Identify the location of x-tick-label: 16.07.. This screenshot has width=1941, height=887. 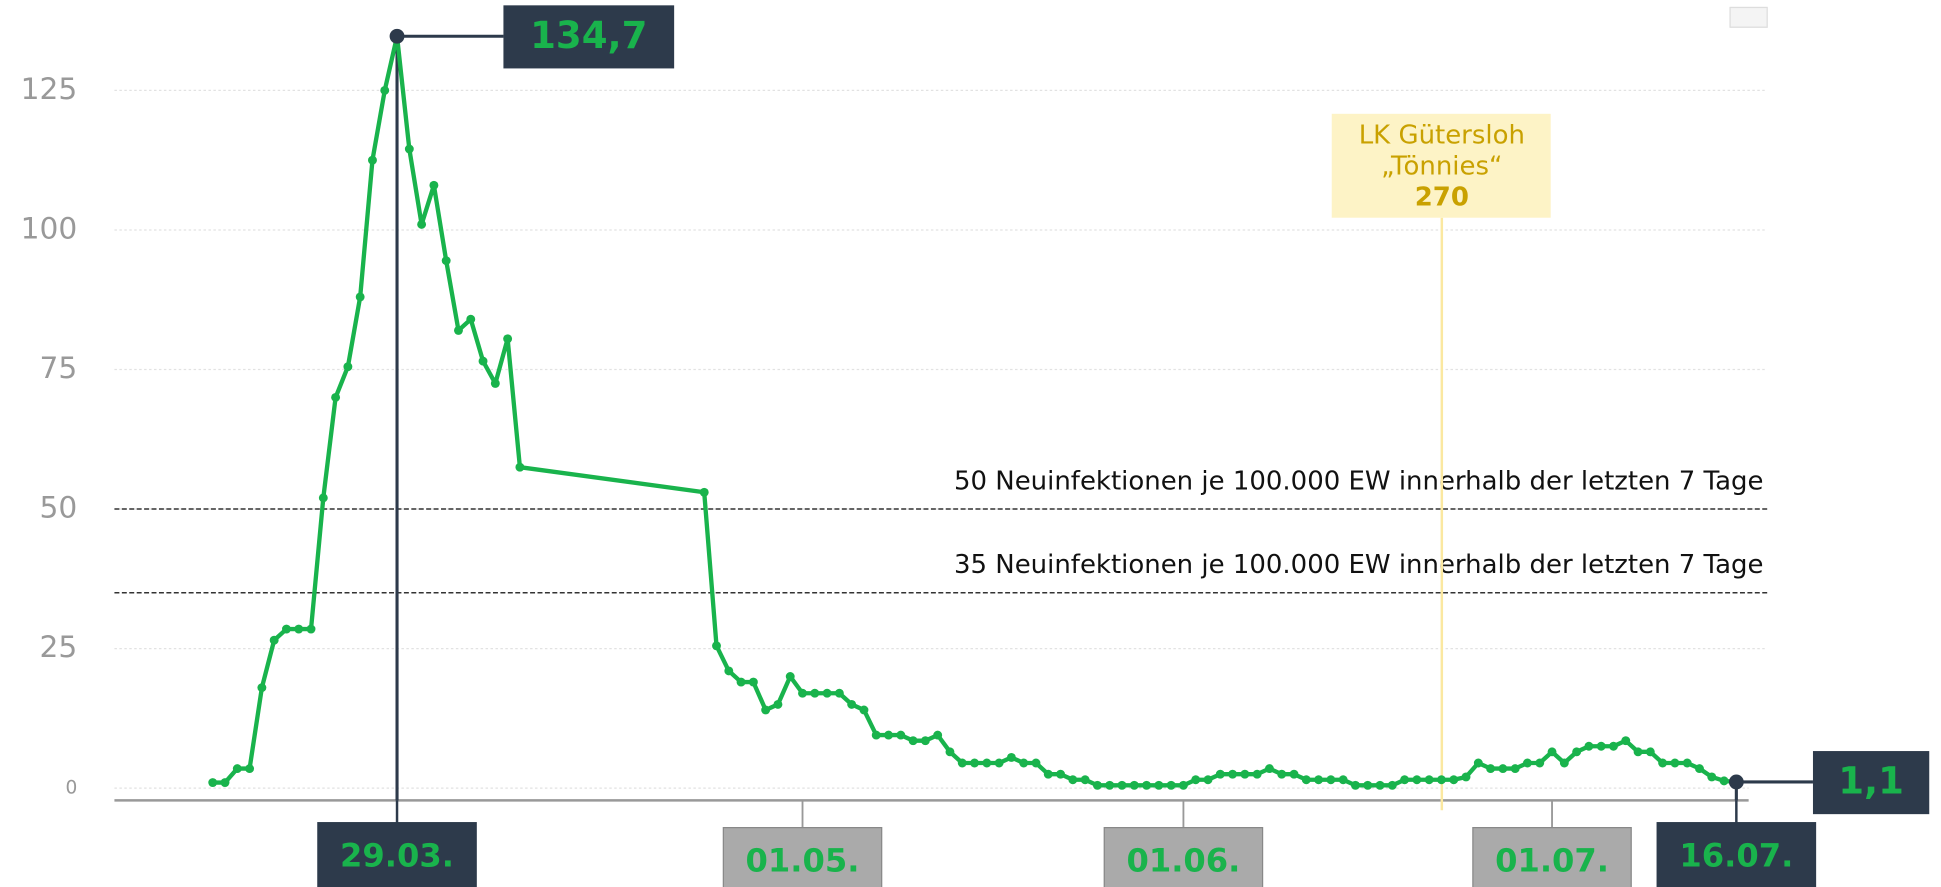
(1736, 855).